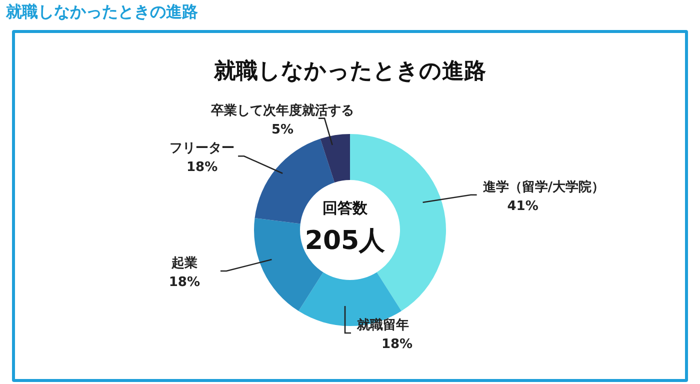 This screenshot has height=384, width=700. Describe the element at coordinates (184, 263) in the screenshot. I see `slice-label: 起業` at that location.